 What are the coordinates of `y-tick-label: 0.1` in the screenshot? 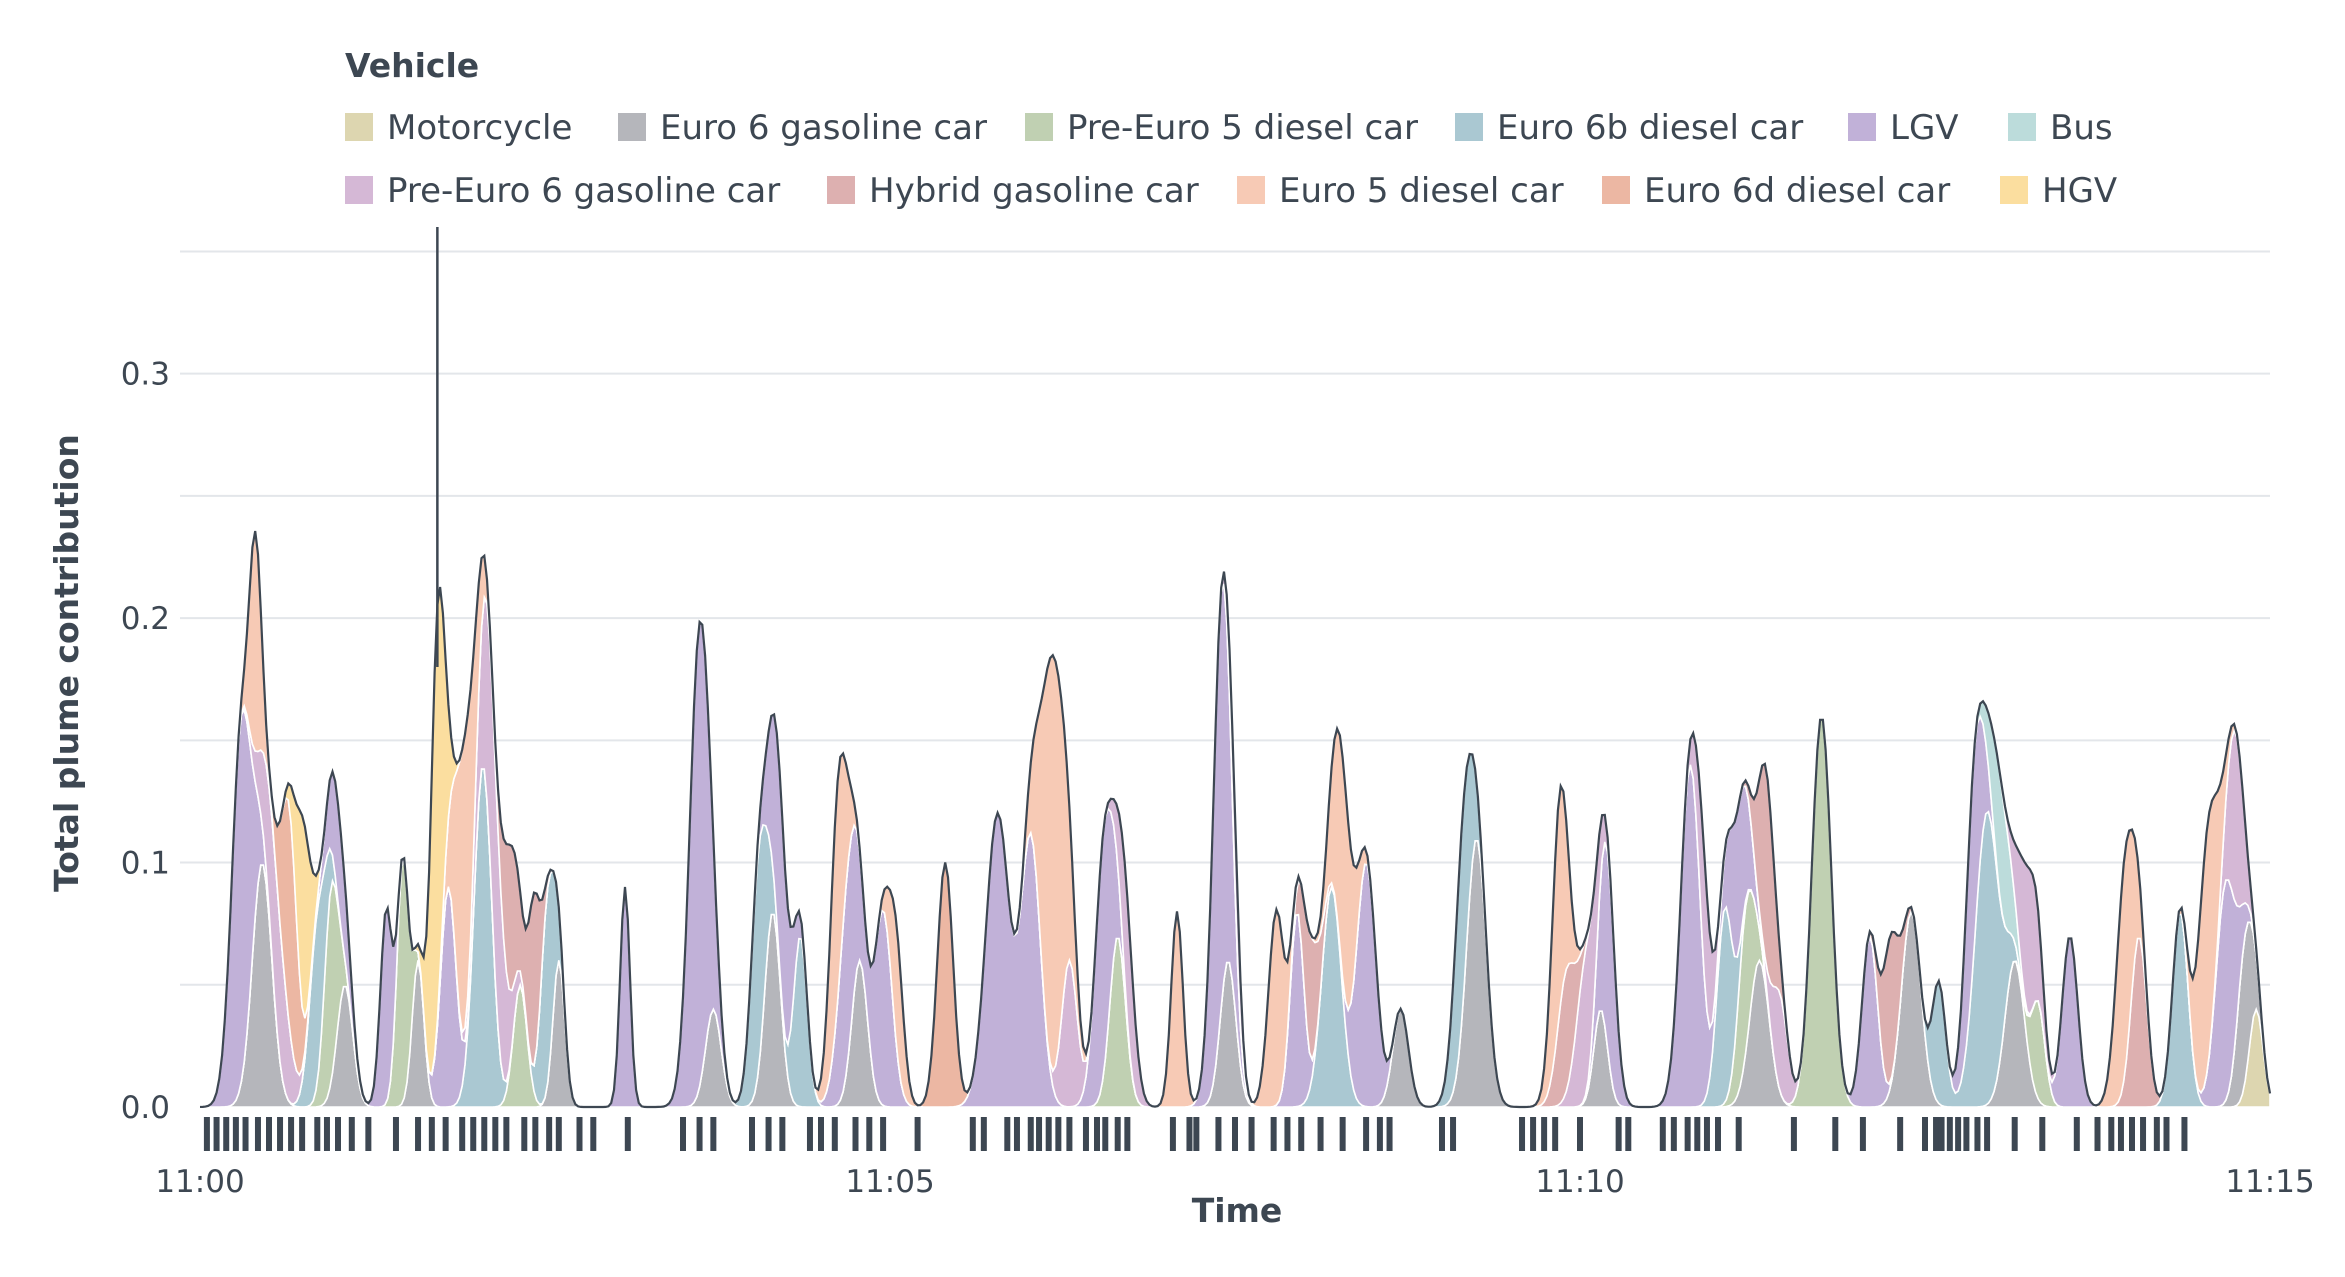 It's located at (145, 864).